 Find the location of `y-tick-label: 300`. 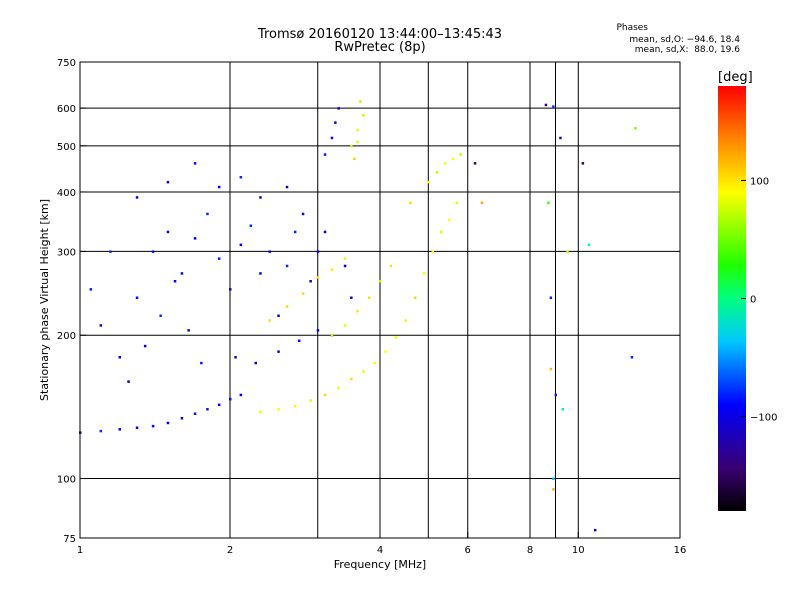

y-tick-label: 300 is located at coordinates (66, 252).